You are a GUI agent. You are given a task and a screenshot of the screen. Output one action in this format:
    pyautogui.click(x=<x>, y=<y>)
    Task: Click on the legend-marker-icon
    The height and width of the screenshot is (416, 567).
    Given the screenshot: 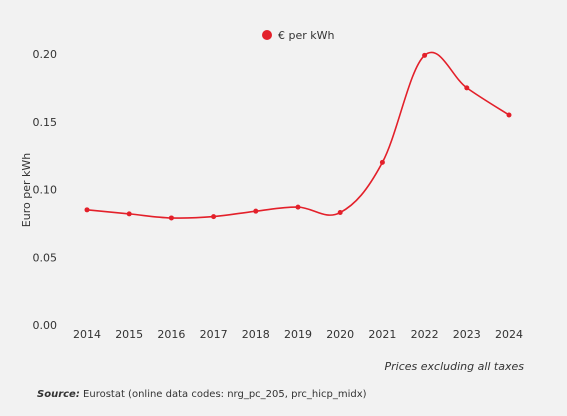 What is the action you would take?
    pyautogui.click(x=267, y=35)
    